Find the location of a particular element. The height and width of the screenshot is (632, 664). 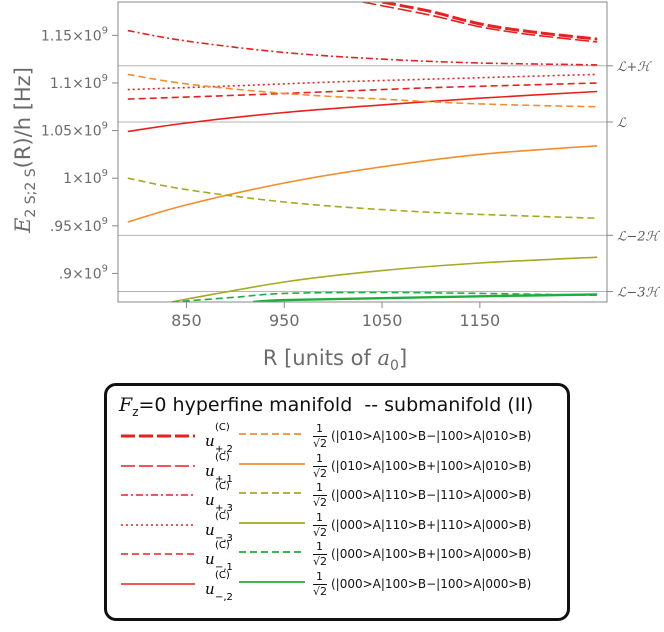

legend-symbol-5: u is located at coordinates (210, 588).